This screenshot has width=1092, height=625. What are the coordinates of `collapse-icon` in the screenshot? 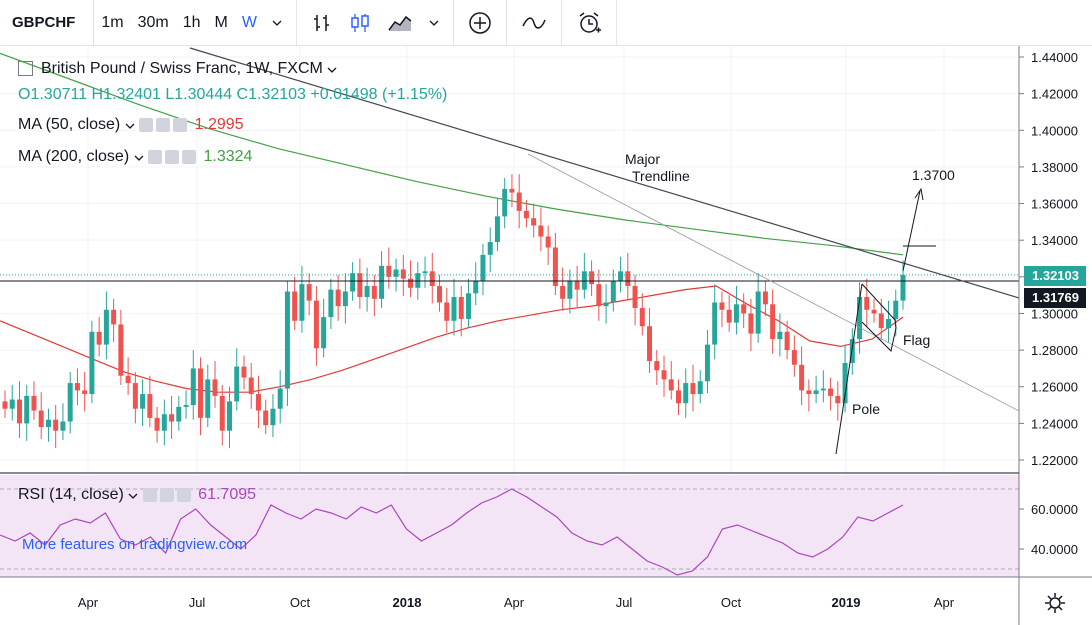 It's located at (25, 69).